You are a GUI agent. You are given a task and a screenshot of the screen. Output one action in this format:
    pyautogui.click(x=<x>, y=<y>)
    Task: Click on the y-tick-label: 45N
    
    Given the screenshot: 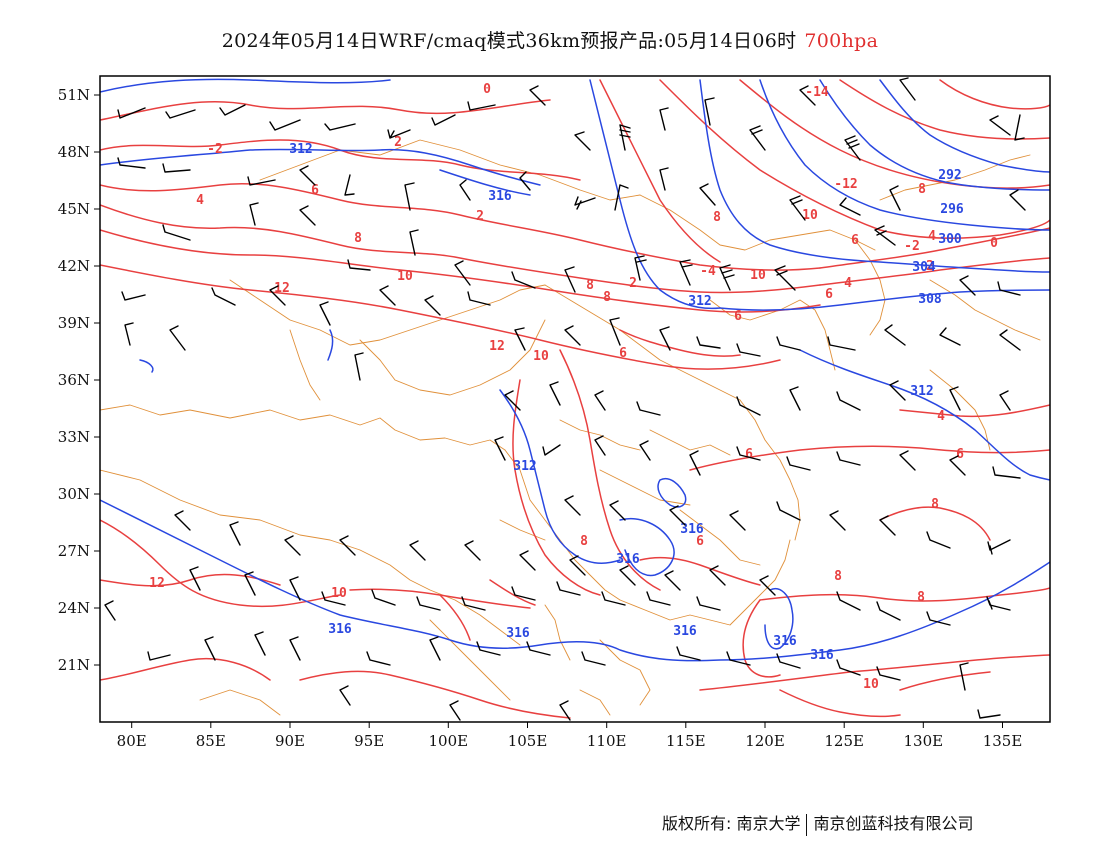 What is the action you would take?
    pyautogui.click(x=74, y=209)
    